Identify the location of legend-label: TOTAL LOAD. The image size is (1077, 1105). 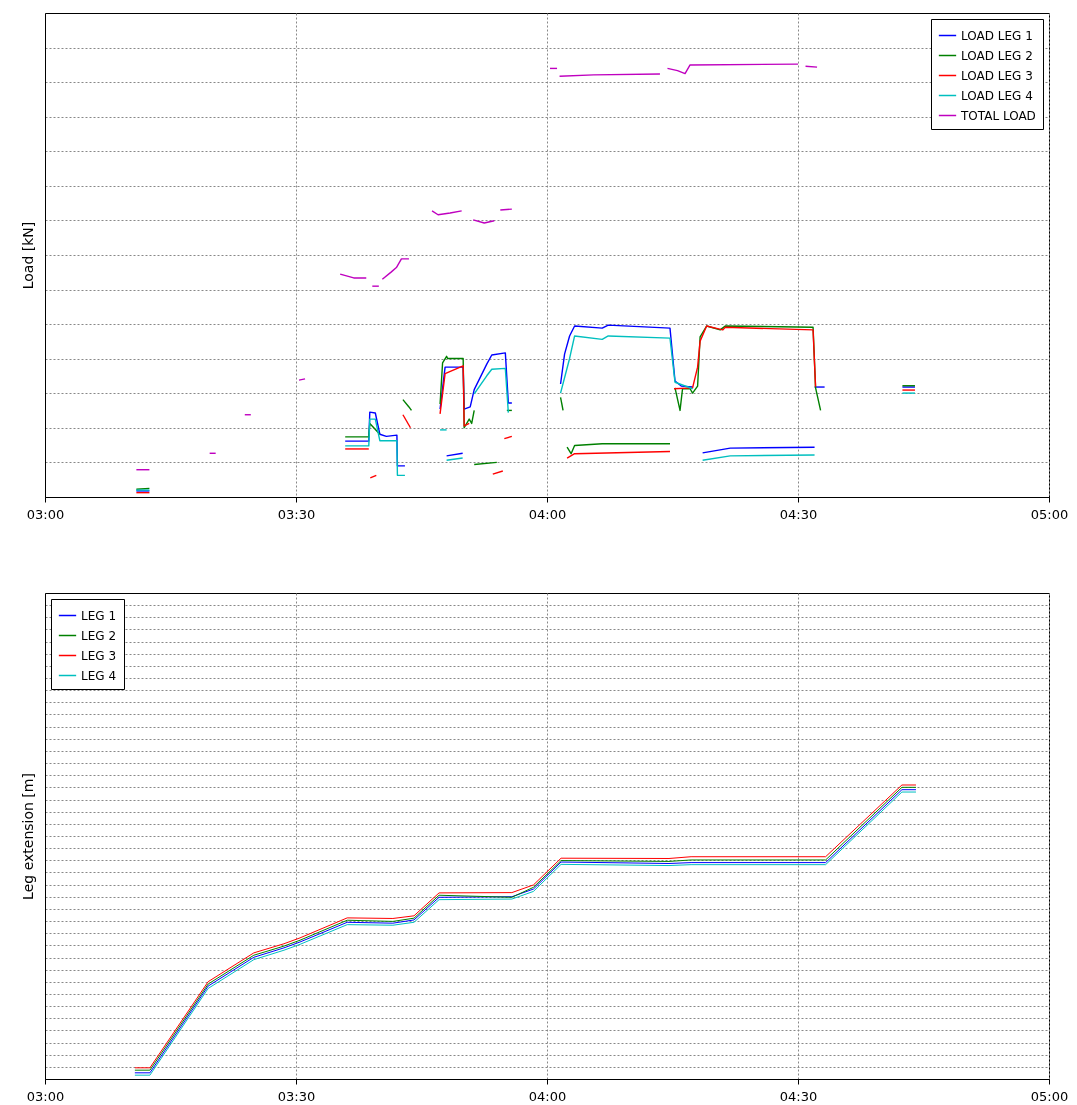
(998, 115).